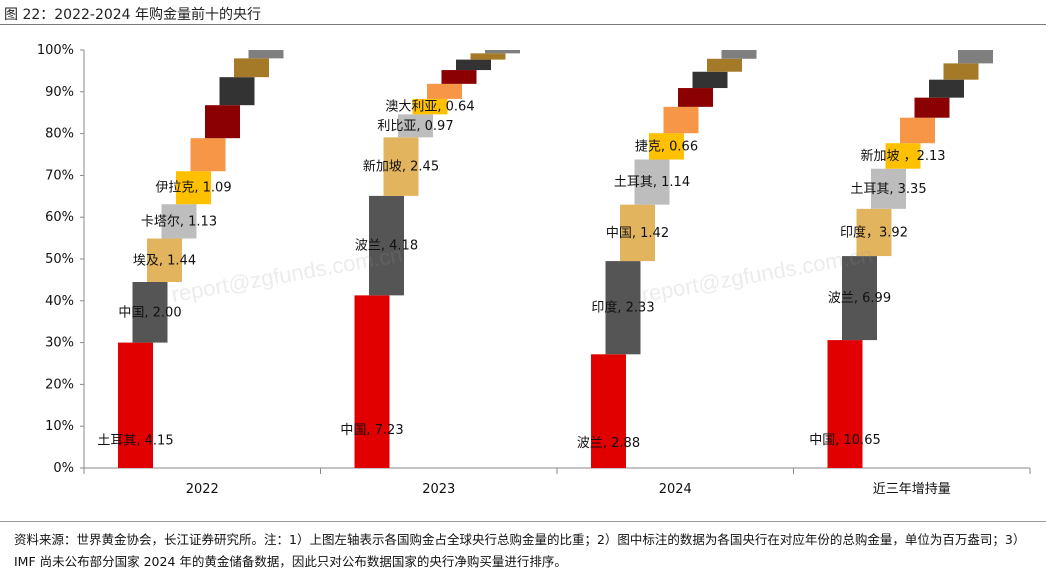 This screenshot has width=1048, height=586. Describe the element at coordinates (135, 440) in the screenshot. I see `bar-data-label: 土耳其, 4.15` at that location.